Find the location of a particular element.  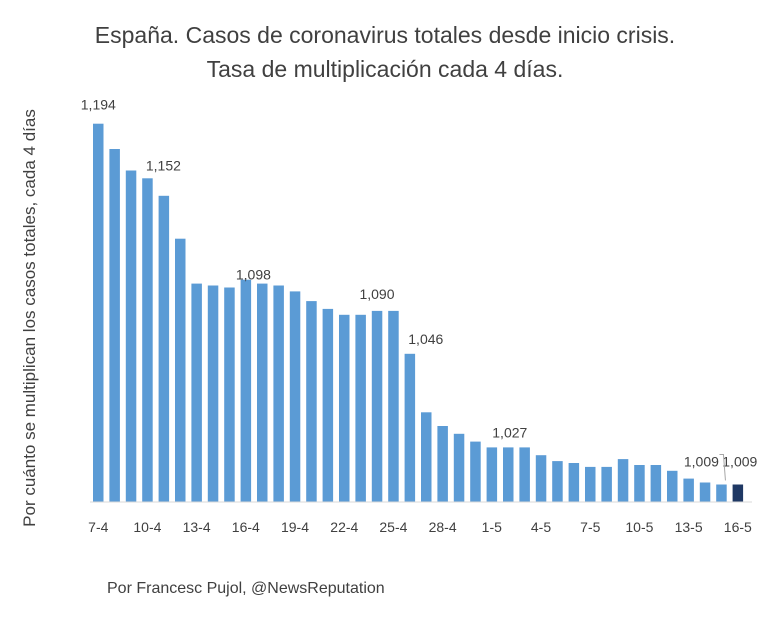

credit-text: Por Francesc Pujol, @NewsReputation is located at coordinates (246, 588).